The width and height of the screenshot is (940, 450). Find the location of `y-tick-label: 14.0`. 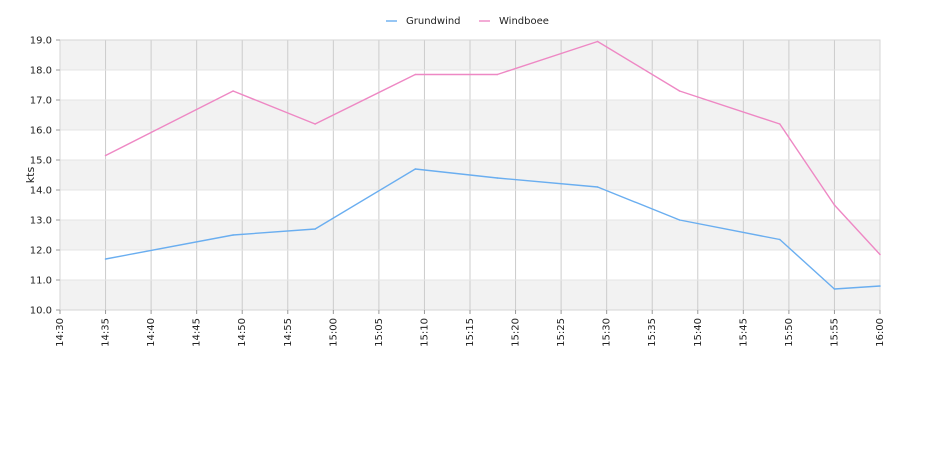

y-tick-label: 14.0 is located at coordinates (41, 191).